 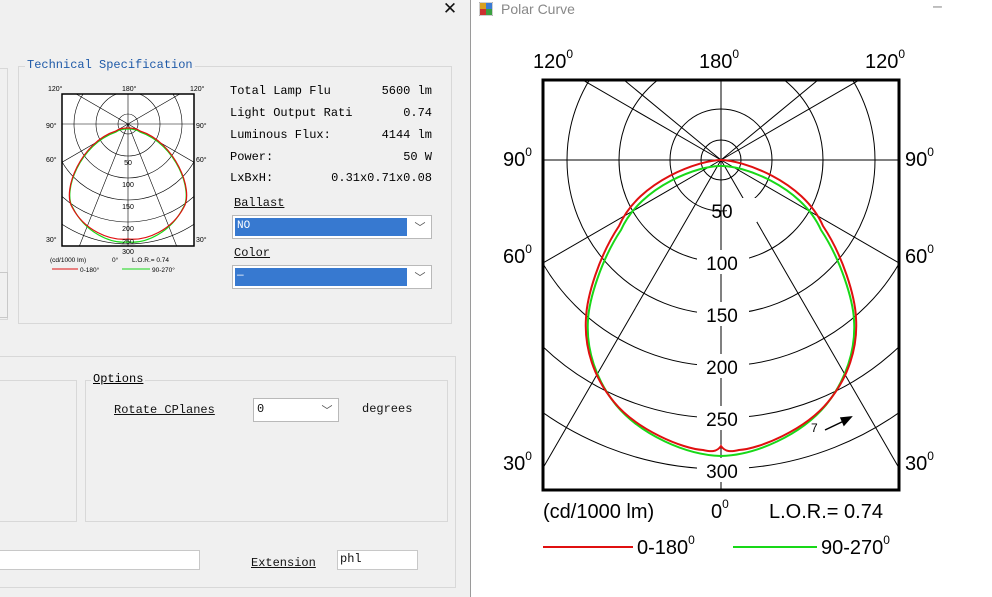 What do you see at coordinates (721, 212) in the screenshot?
I see `ring-label-50: 50` at bounding box center [721, 212].